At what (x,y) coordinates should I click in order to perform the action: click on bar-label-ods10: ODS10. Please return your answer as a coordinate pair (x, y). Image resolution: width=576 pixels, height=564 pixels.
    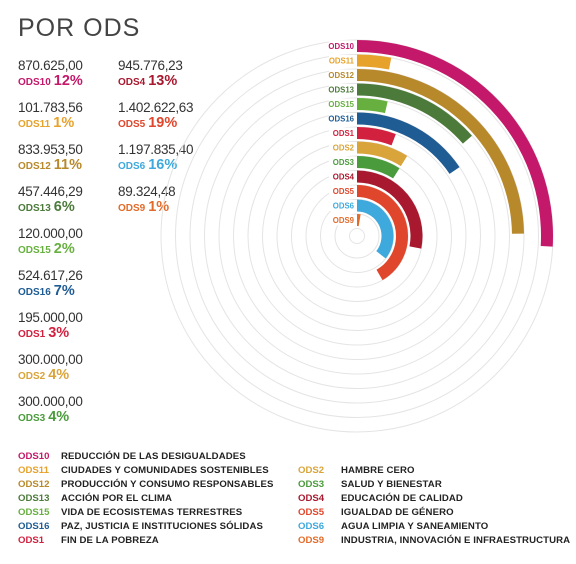
    Looking at the image, I should click on (341, 46).